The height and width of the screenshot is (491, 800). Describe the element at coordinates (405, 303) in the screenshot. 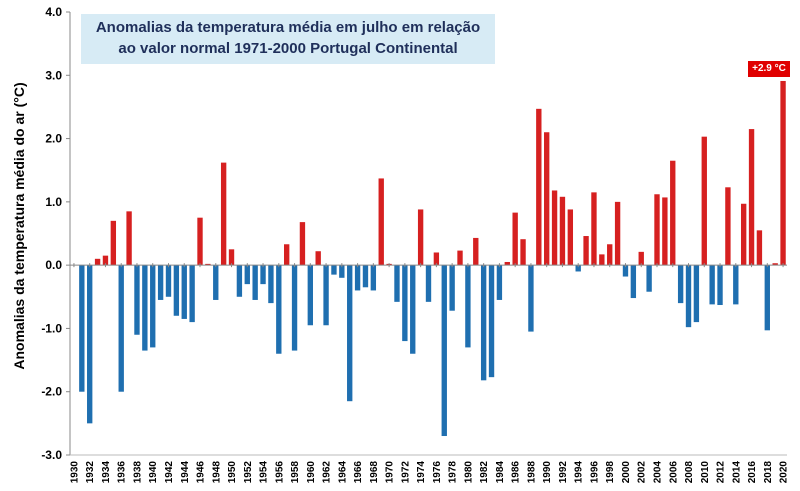

I see `bar-1972` at that location.